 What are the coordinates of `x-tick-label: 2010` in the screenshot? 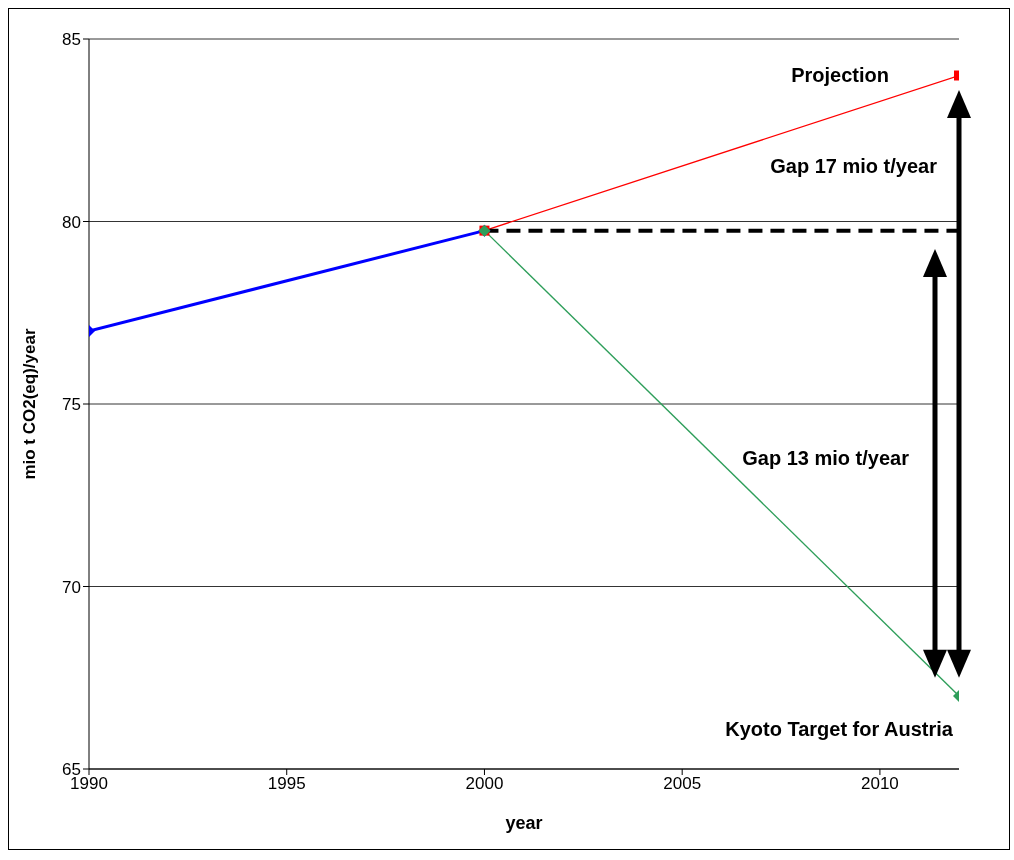 It's located at (880, 784).